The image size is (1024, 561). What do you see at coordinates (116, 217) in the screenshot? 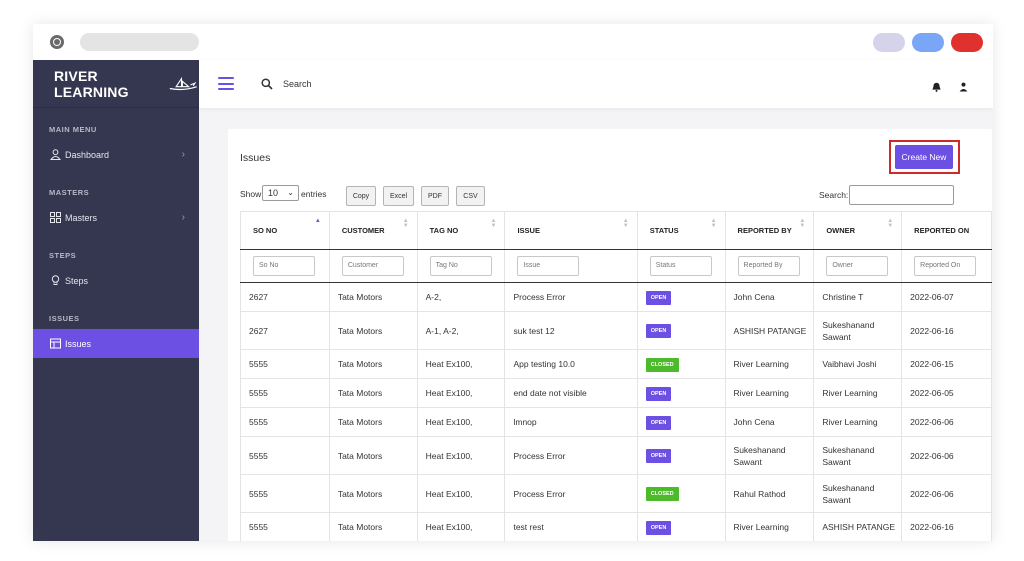
I see `sidebar-item-masters: Masters ›` at bounding box center [116, 217].